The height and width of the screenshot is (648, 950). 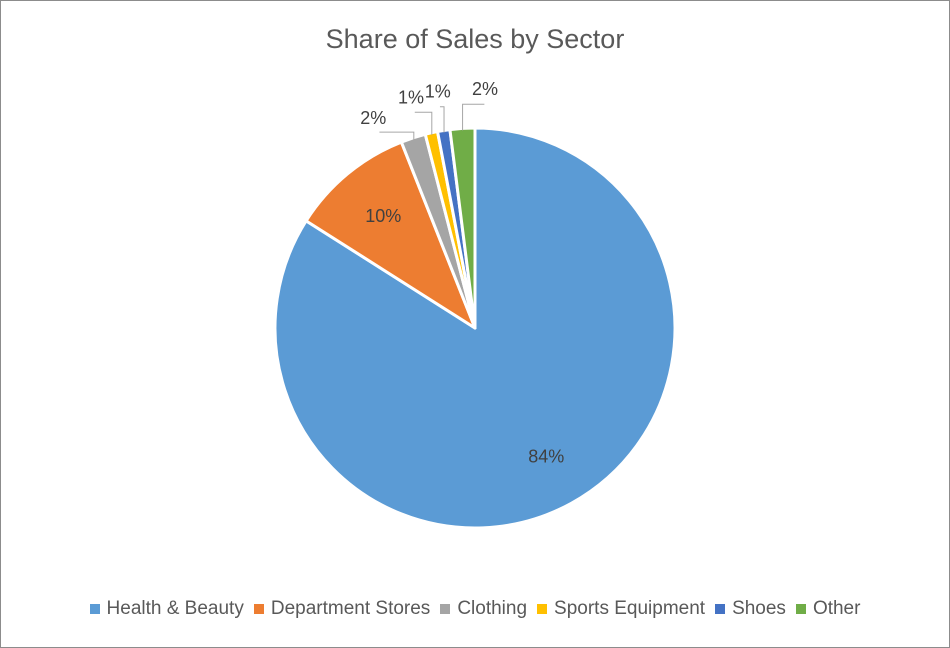 What do you see at coordinates (94, 609) in the screenshot?
I see `legend-swatch-health-and-beauty` at bounding box center [94, 609].